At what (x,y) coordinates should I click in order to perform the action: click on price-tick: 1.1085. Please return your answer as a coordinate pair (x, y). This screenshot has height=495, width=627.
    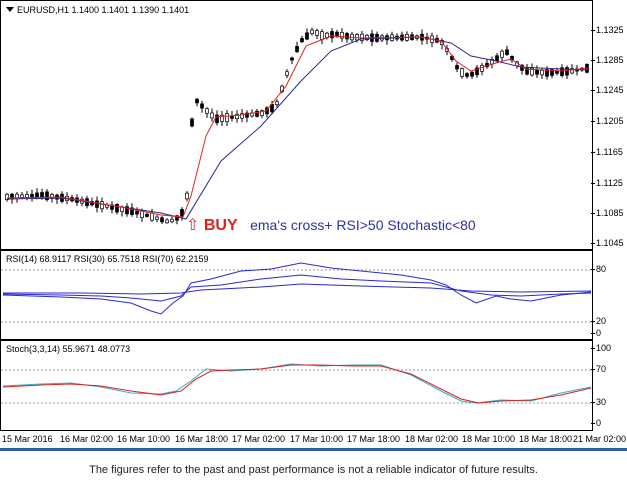
    Looking at the image, I should click on (607, 213).